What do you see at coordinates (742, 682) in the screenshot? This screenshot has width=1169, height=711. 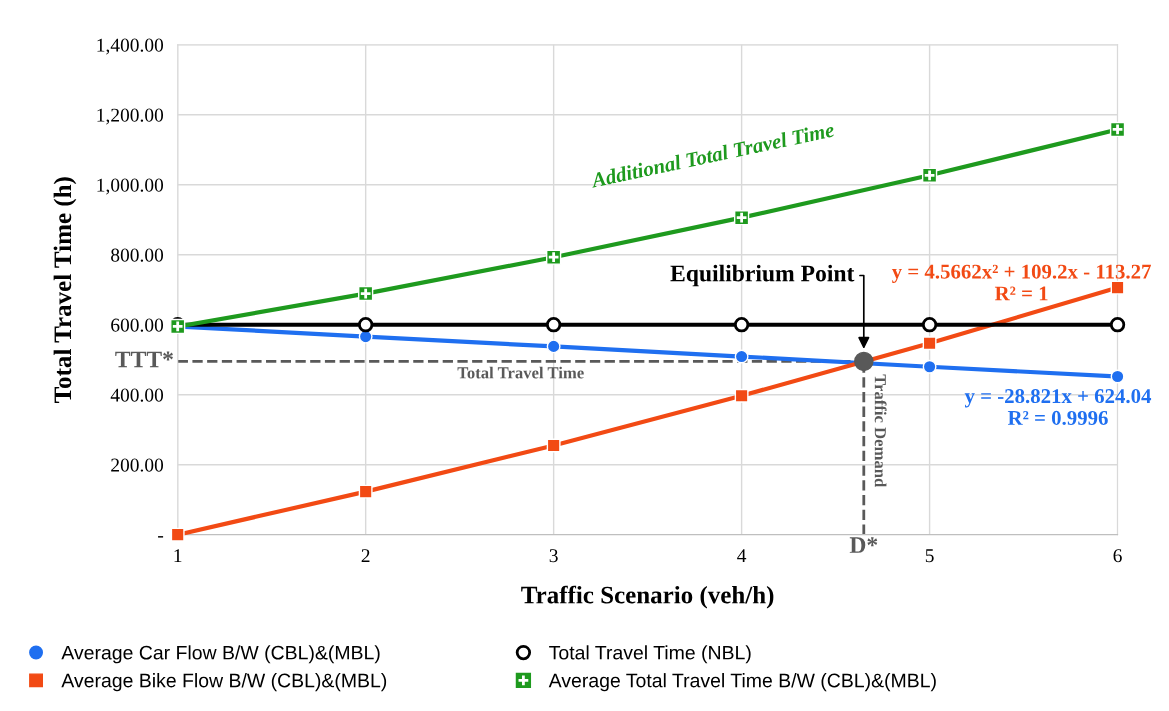 I see `legend-label: Average Total Travel Time B/W (CBL)&(MBL)` at bounding box center [742, 682].